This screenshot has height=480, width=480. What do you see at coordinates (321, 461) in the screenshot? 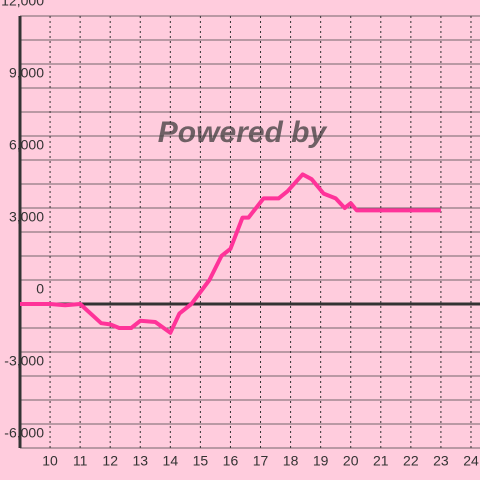
I see `x-tick-label: 19` at bounding box center [321, 461].